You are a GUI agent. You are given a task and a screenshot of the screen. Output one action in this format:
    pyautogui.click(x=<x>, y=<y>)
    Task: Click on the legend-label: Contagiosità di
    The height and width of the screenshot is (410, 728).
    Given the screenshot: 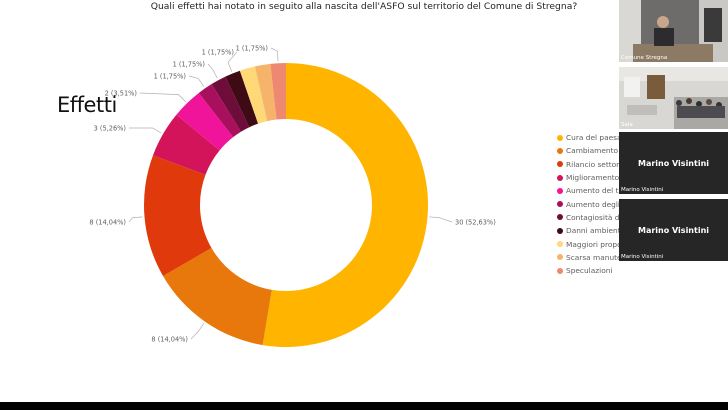 What is the action you would take?
    pyautogui.click(x=592, y=217)
    